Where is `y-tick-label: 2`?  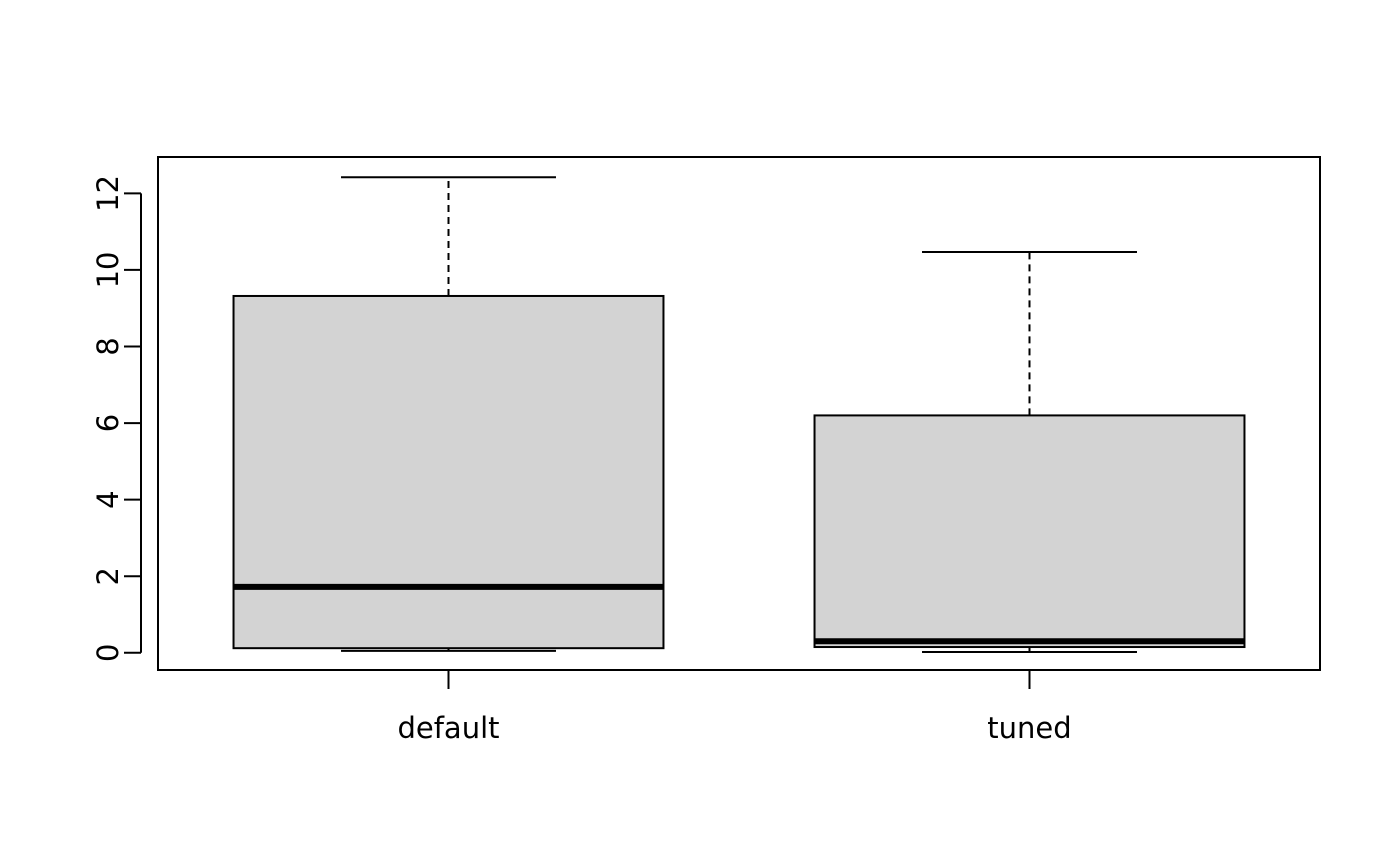 y-tick-label: 2 is located at coordinates (108, 576).